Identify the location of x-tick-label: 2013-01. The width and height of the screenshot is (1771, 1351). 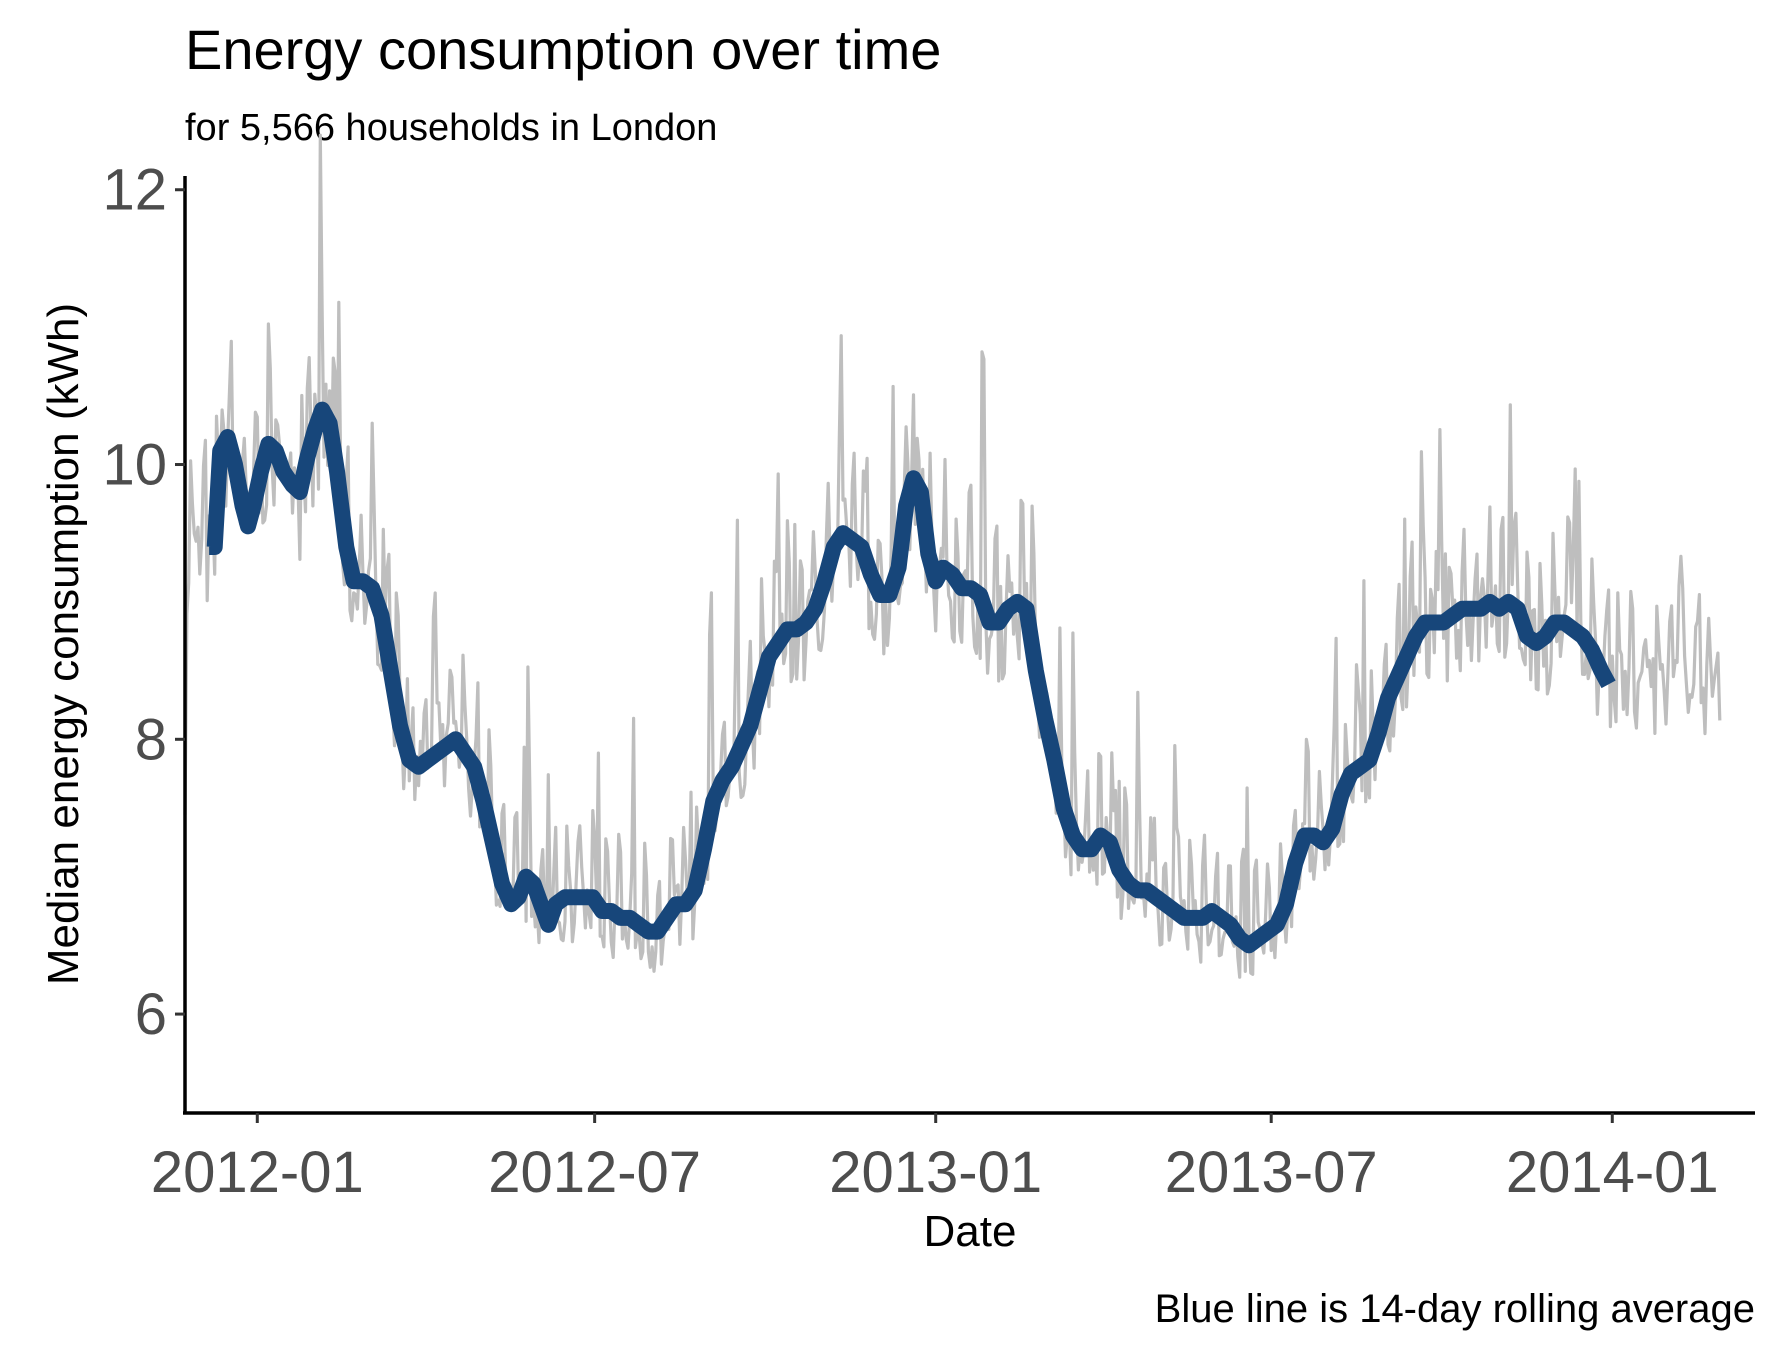
(935, 1172).